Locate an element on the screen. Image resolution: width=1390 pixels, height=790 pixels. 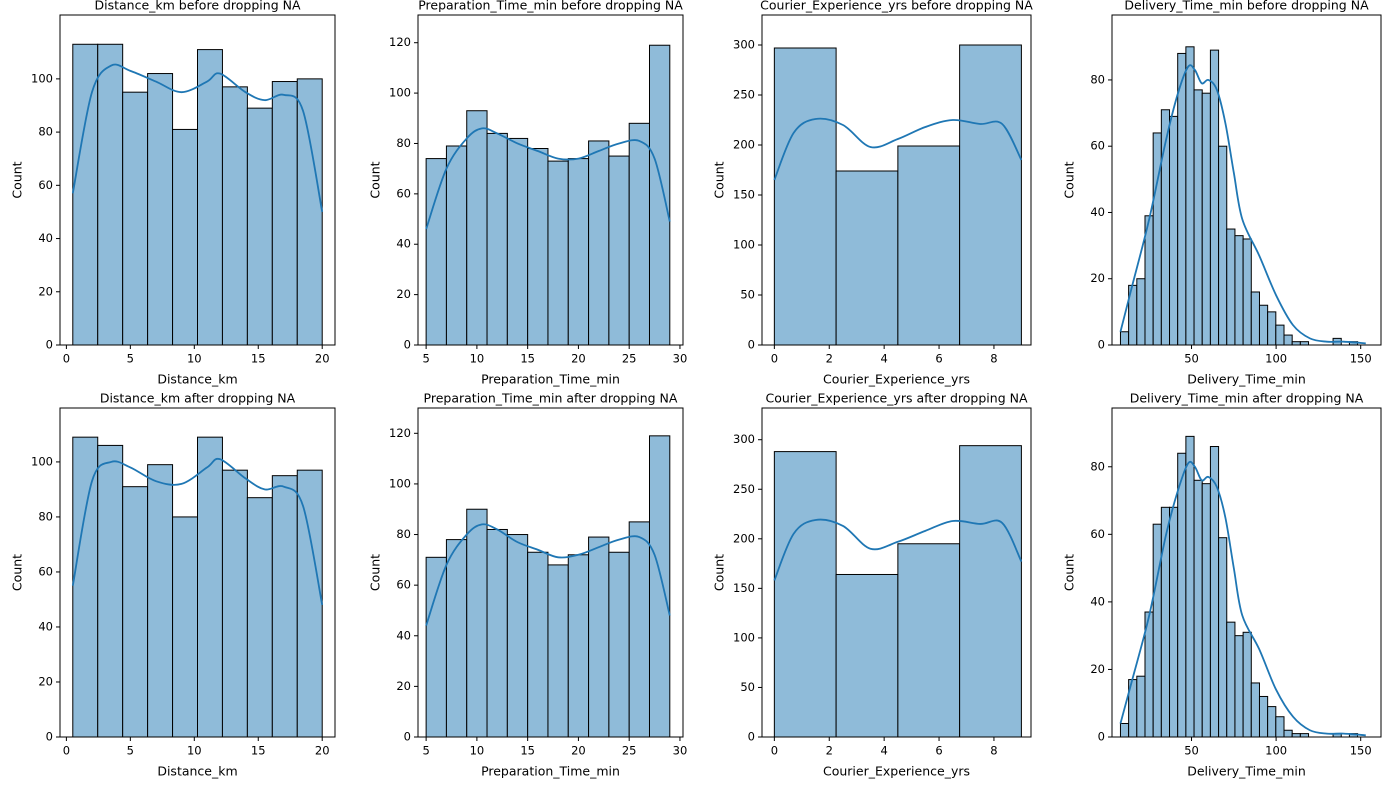
x-tick-label: 6 is located at coordinates (938, 359).